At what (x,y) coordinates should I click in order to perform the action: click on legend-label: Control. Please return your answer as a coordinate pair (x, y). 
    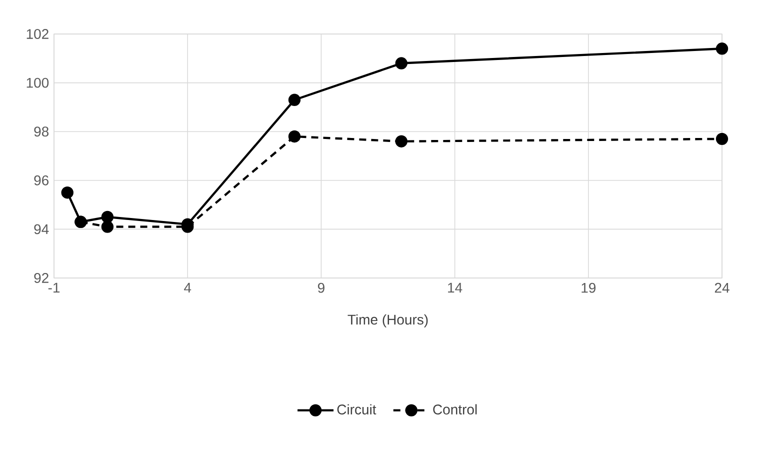
    Looking at the image, I should click on (455, 409).